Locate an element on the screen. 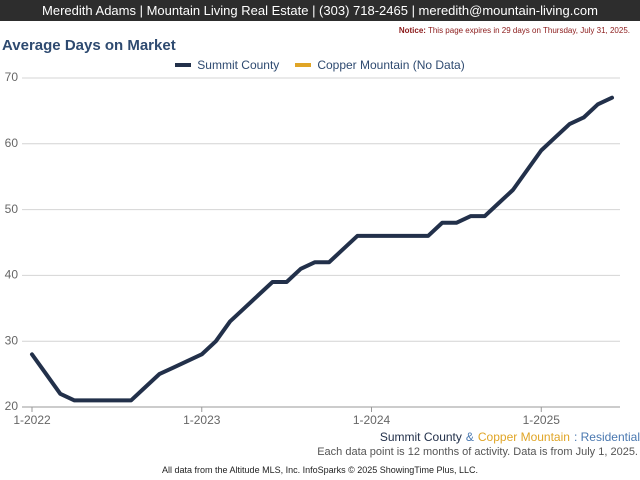 This screenshot has height=480, width=640. x-tick-label: 1-2023 is located at coordinates (202, 420).